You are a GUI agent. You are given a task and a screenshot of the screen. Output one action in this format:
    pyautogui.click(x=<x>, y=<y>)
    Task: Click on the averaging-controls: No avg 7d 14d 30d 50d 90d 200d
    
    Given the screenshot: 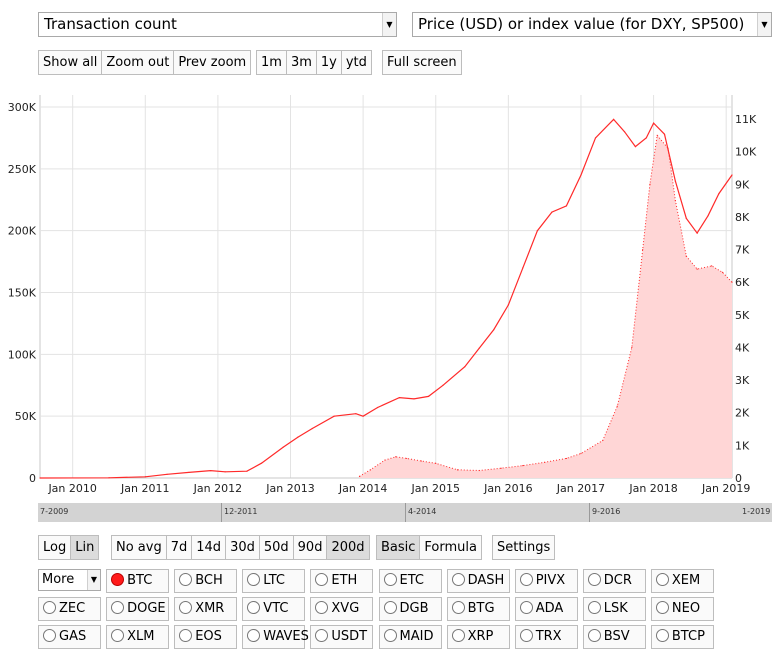 What is the action you would take?
    pyautogui.click(x=240, y=547)
    